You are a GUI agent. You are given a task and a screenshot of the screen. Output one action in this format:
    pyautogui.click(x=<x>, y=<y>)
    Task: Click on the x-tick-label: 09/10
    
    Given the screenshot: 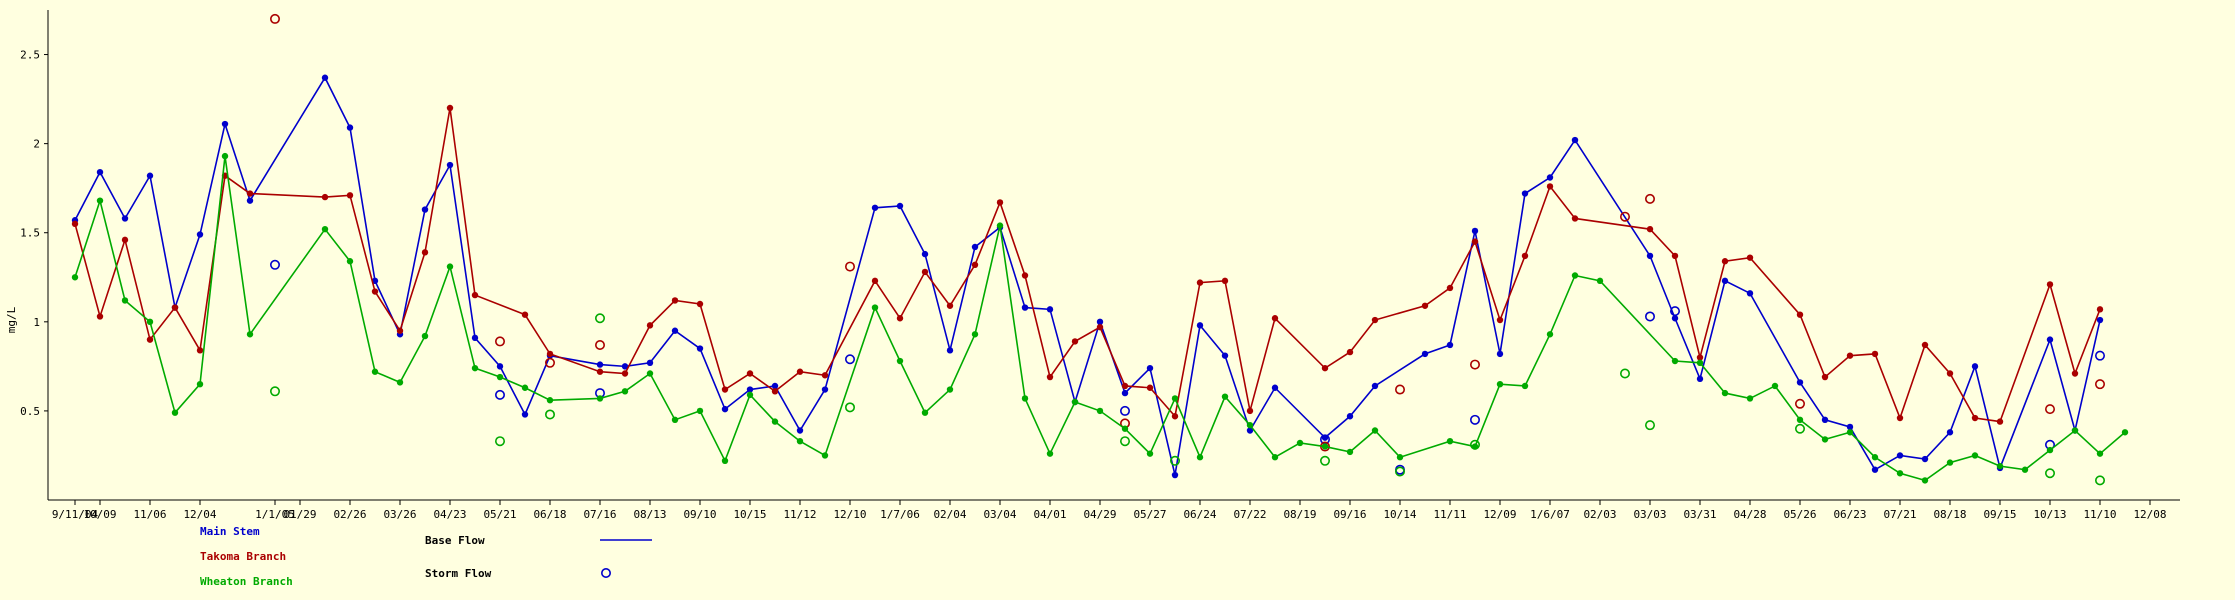 What is the action you would take?
    pyautogui.click(x=699, y=514)
    